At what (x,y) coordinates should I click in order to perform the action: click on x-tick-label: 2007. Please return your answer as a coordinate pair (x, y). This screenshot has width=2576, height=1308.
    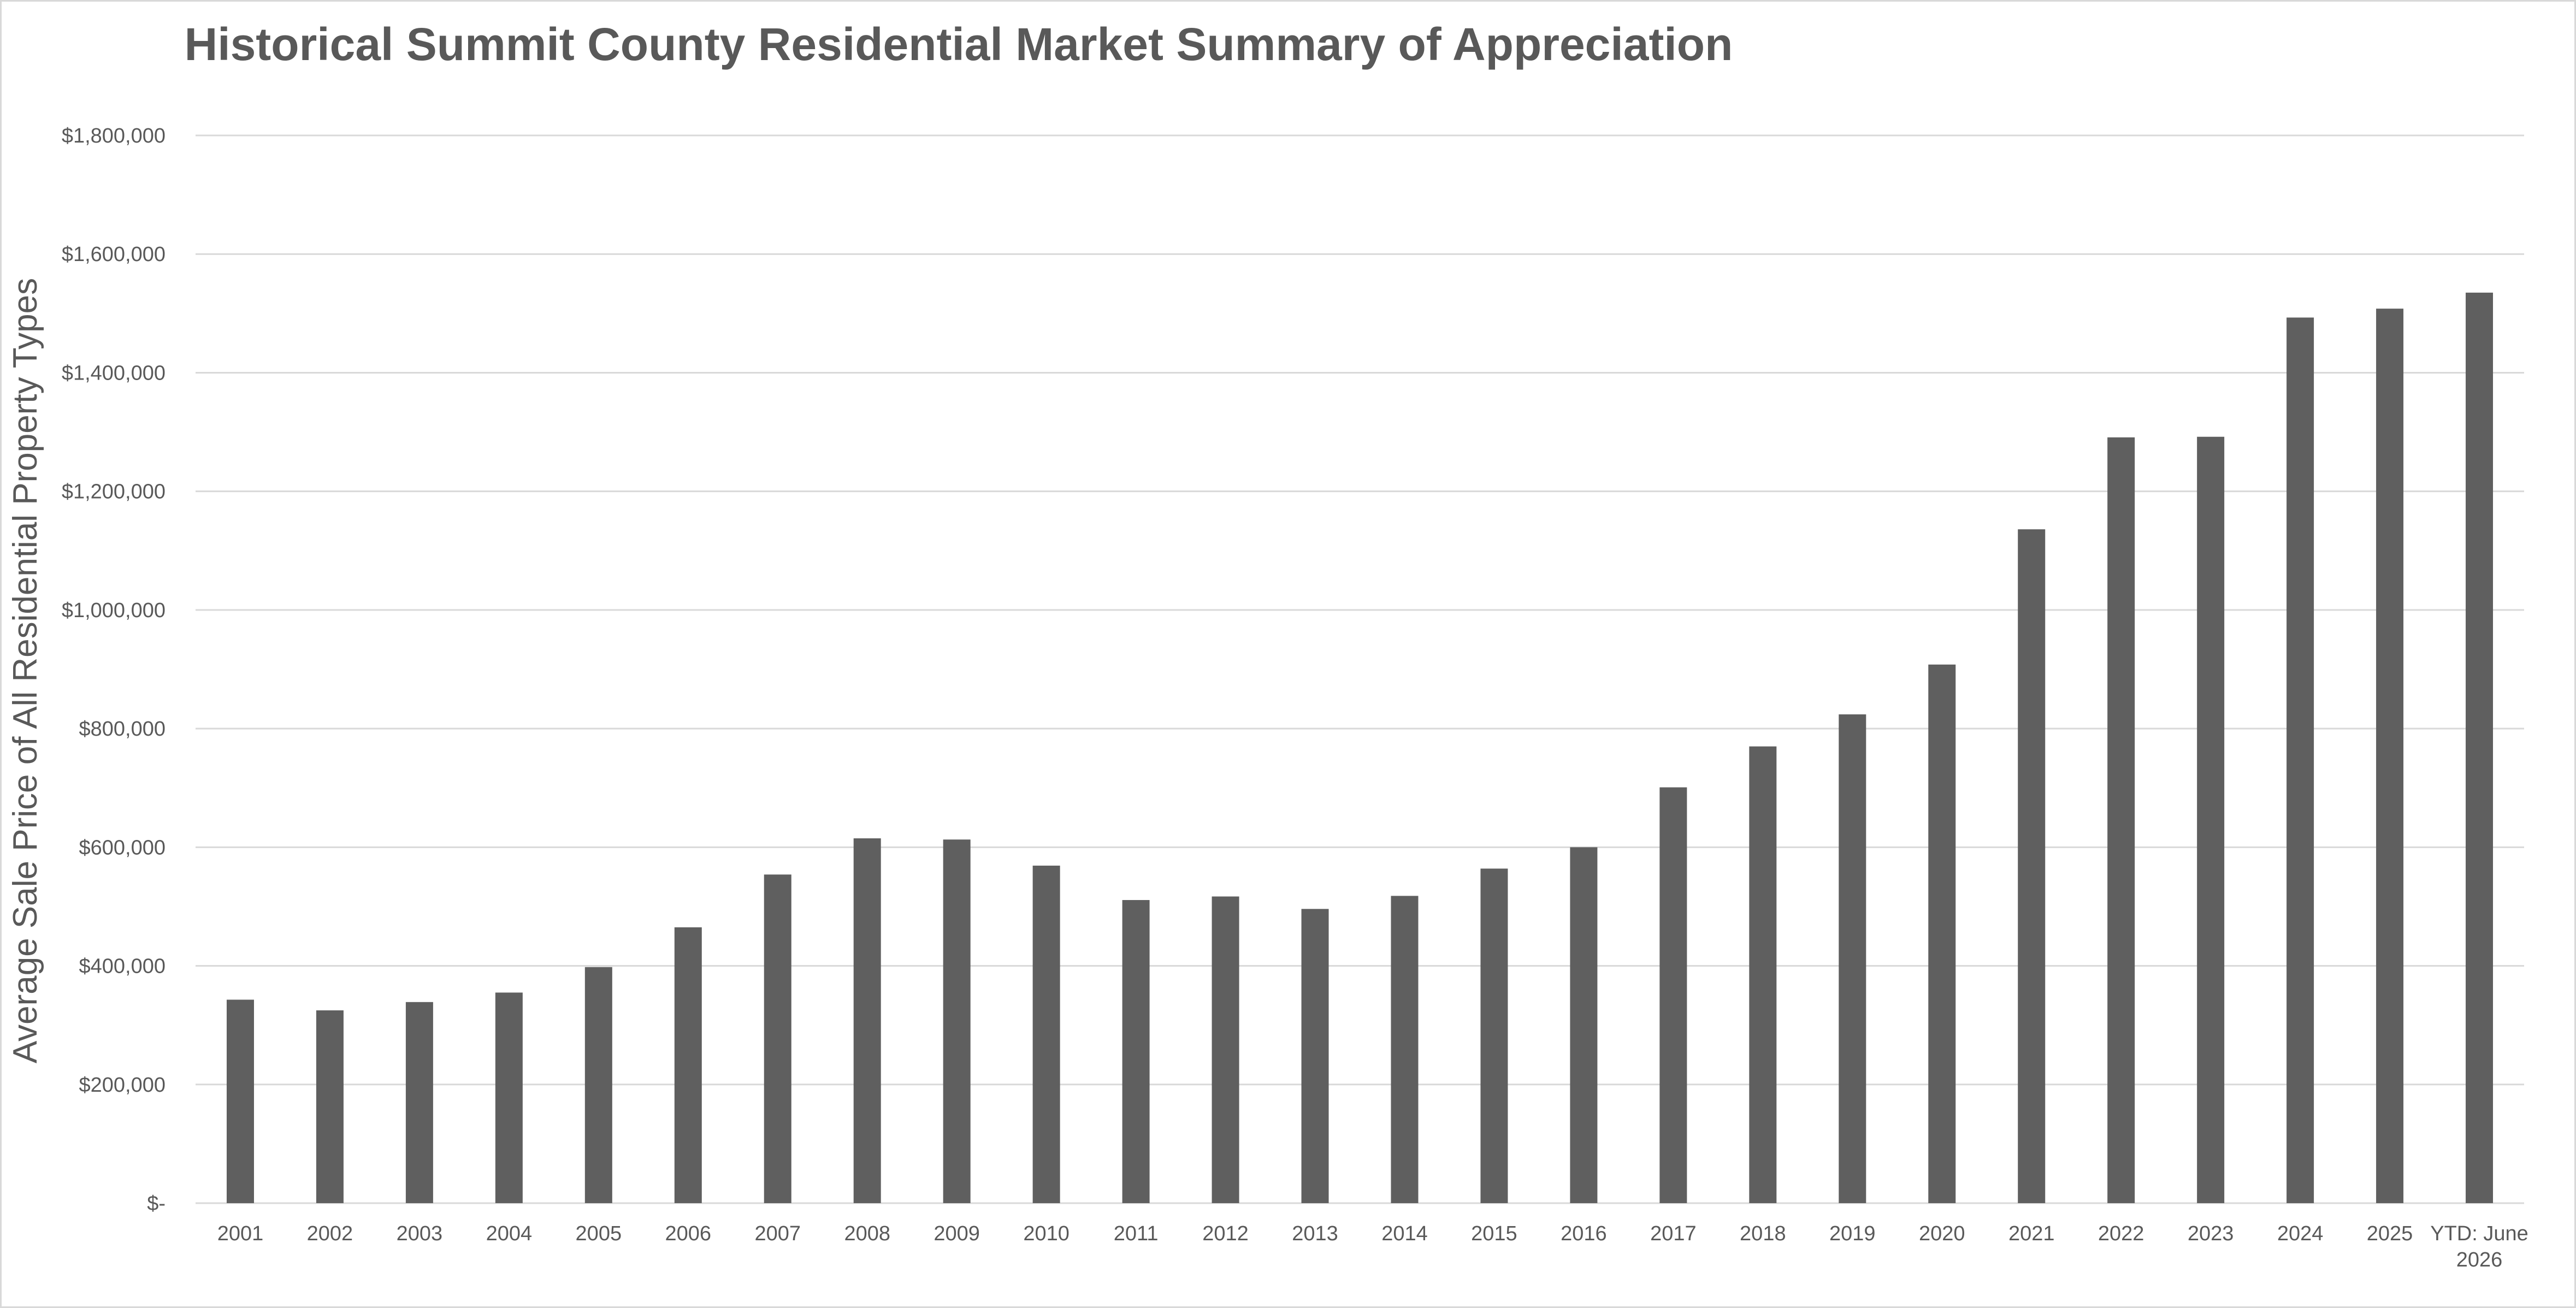
    Looking at the image, I should click on (777, 1233).